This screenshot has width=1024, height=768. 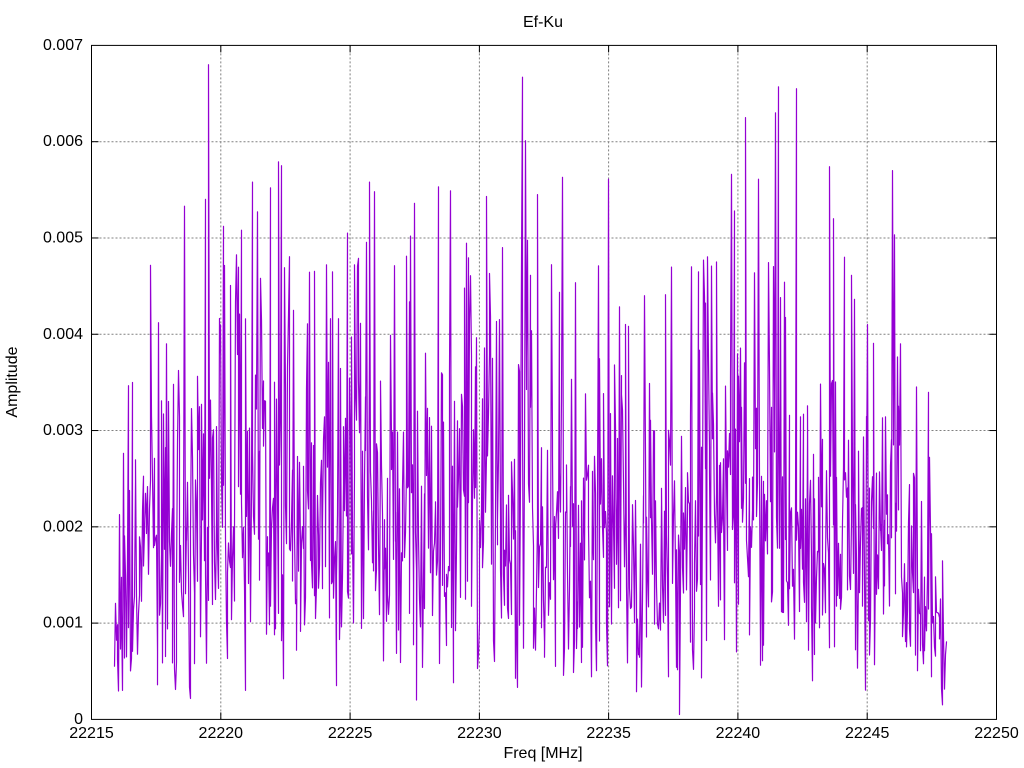 I want to click on svg-text: Ef-Ku, so click(x=543, y=22).